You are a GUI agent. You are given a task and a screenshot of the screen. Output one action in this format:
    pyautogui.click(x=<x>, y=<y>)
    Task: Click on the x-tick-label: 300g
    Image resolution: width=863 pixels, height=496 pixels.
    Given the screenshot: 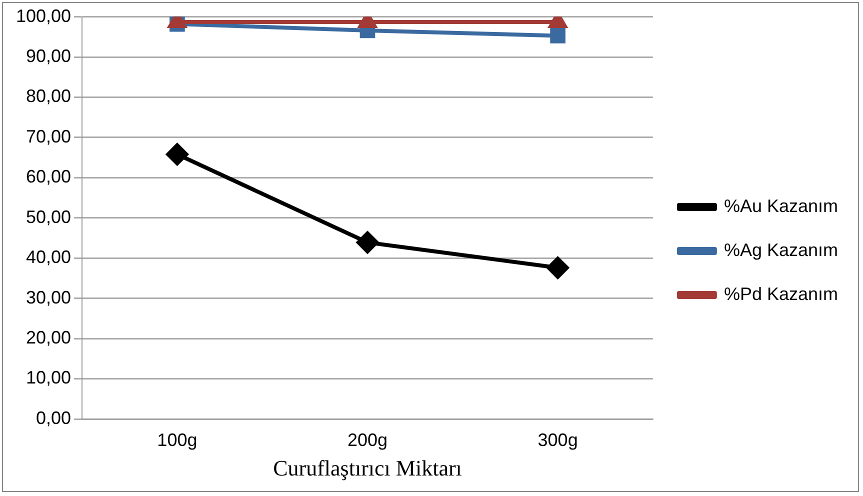 What is the action you would take?
    pyautogui.click(x=558, y=440)
    